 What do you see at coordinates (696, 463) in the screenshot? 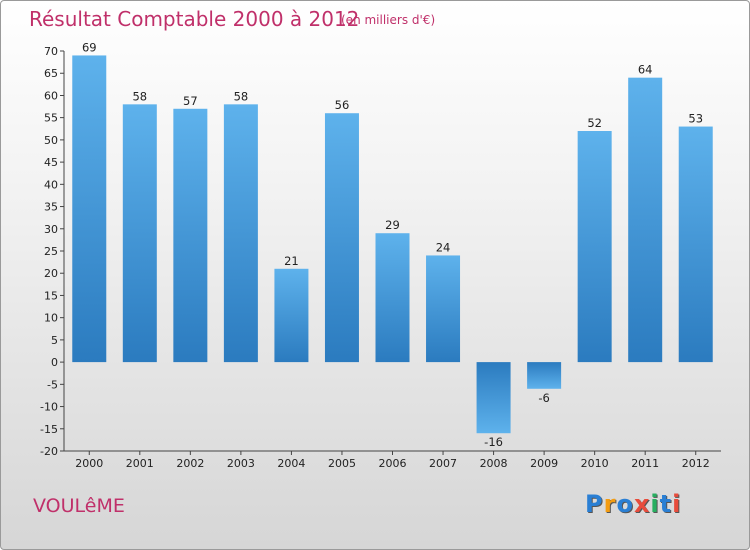
I see `x-tick-label: 2012` at bounding box center [696, 463].